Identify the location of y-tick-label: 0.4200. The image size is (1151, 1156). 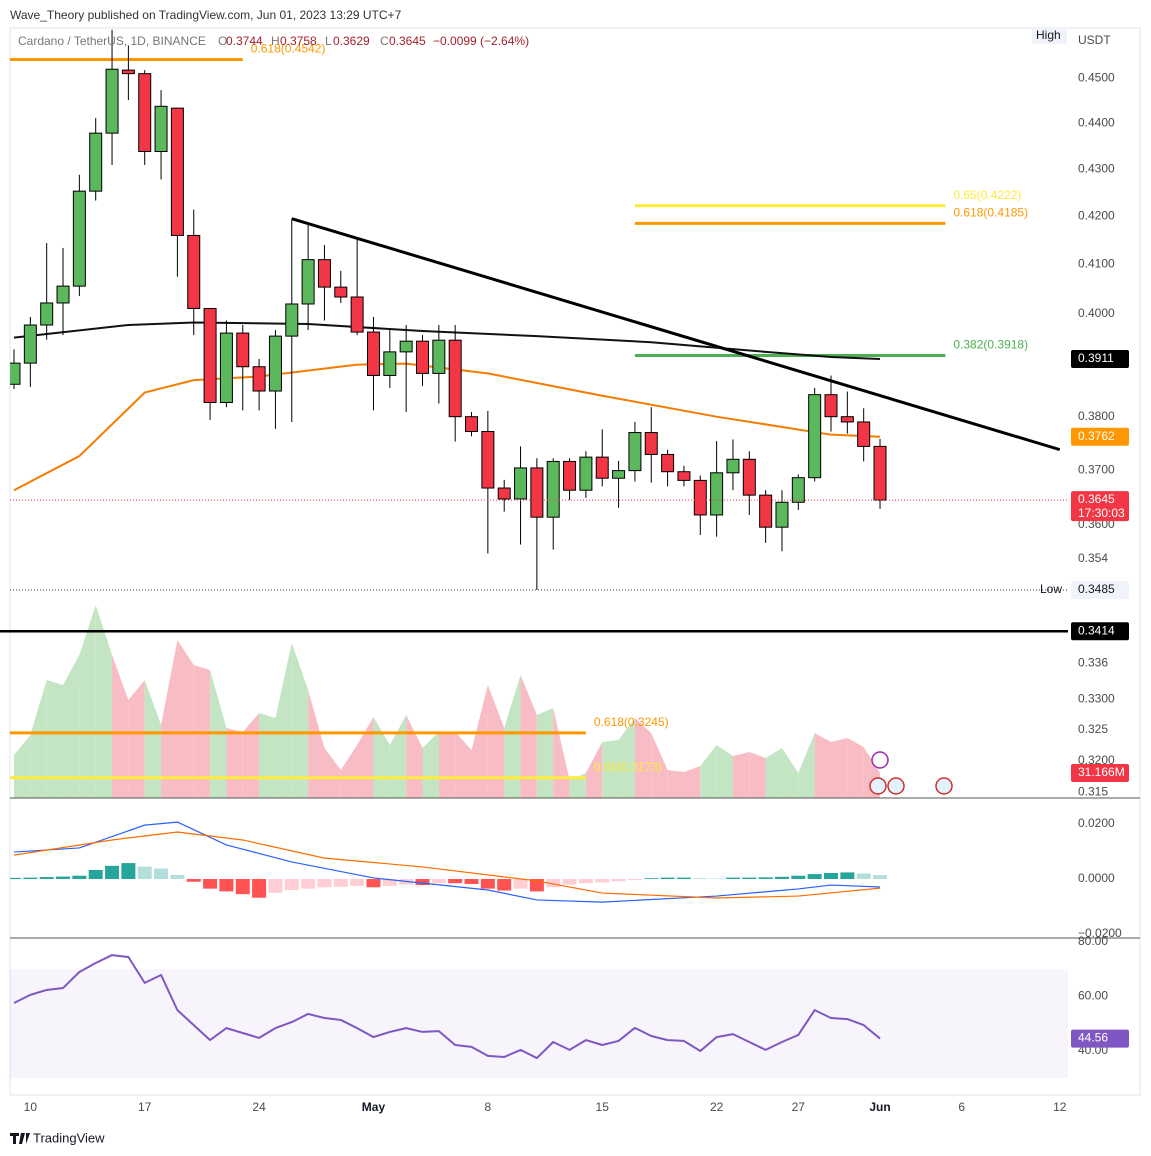
(1096, 215).